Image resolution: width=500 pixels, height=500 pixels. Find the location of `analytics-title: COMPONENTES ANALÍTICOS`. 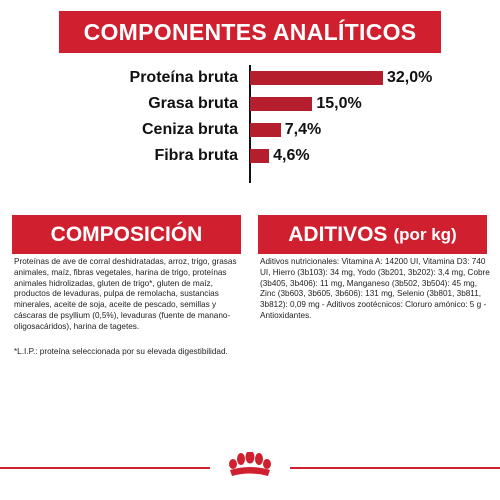

analytics-title: COMPONENTES ANALÍTICOS is located at coordinates (250, 31).